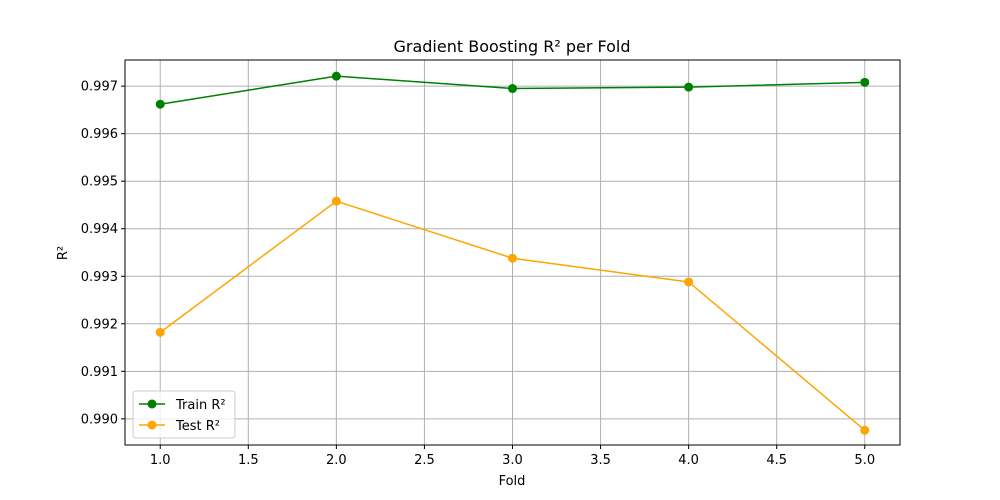  I want to click on x-tick-label: 2.0, so click(336, 460).